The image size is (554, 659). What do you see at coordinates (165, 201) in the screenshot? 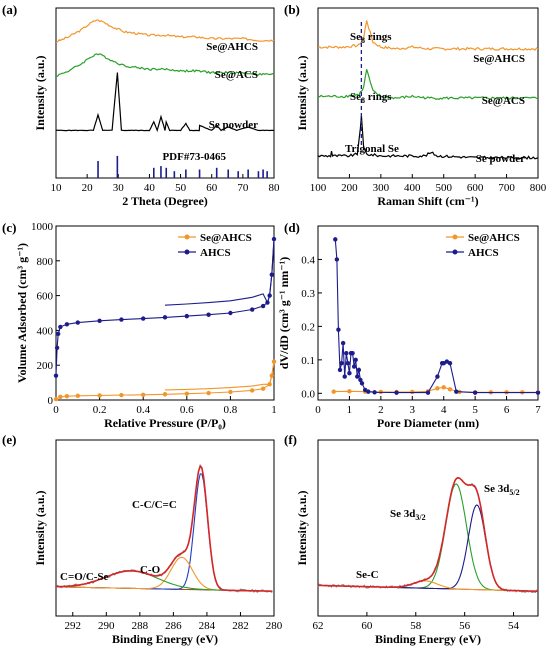
I see `xlabel-a: 2 Theta (Degree)` at bounding box center [165, 201].